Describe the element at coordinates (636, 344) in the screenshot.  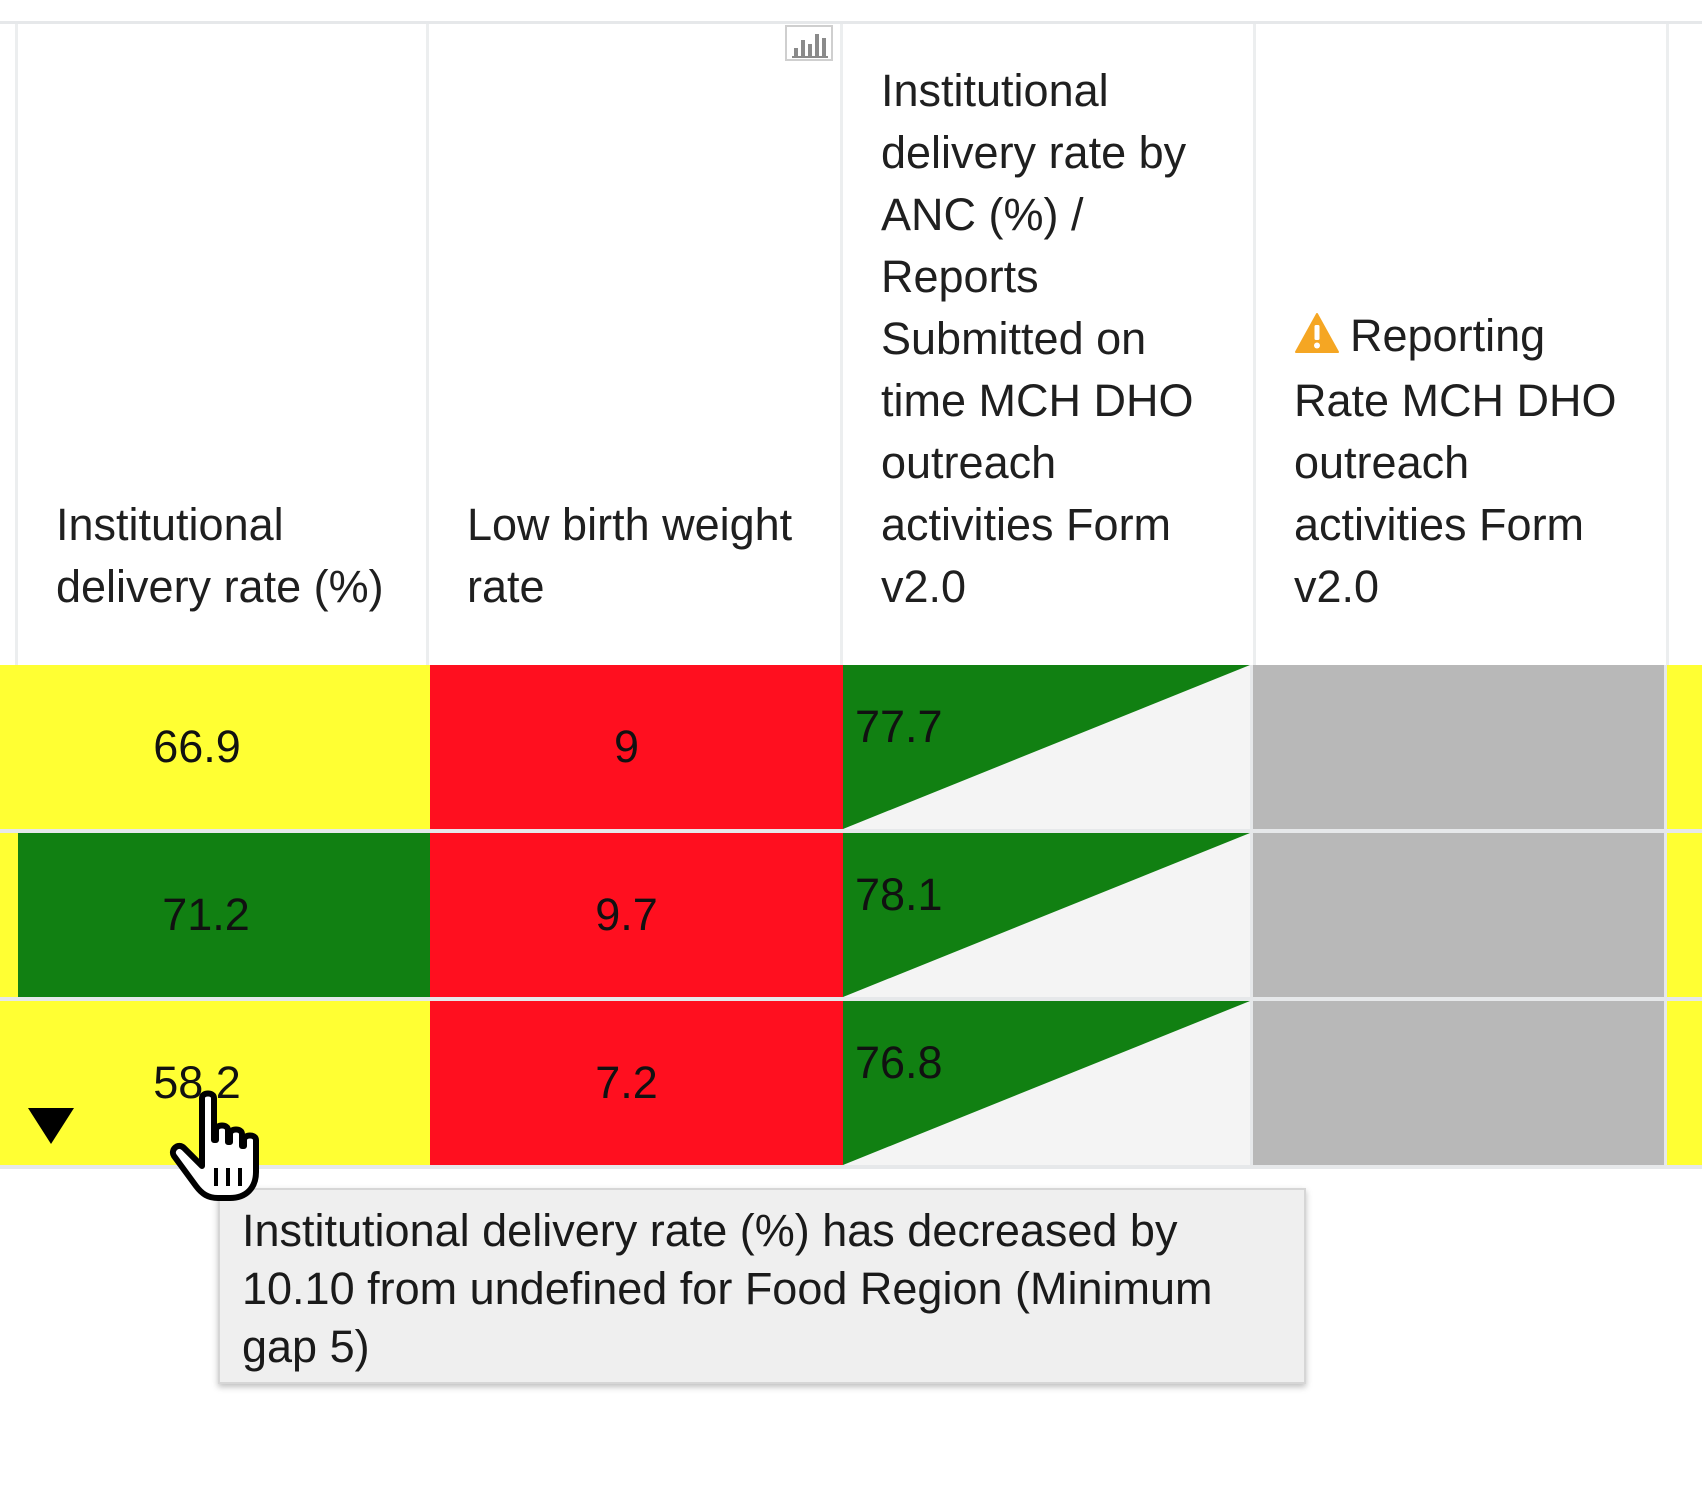
I see `column-header-low-birth-weight-rate: Low birth weight rate` at that location.